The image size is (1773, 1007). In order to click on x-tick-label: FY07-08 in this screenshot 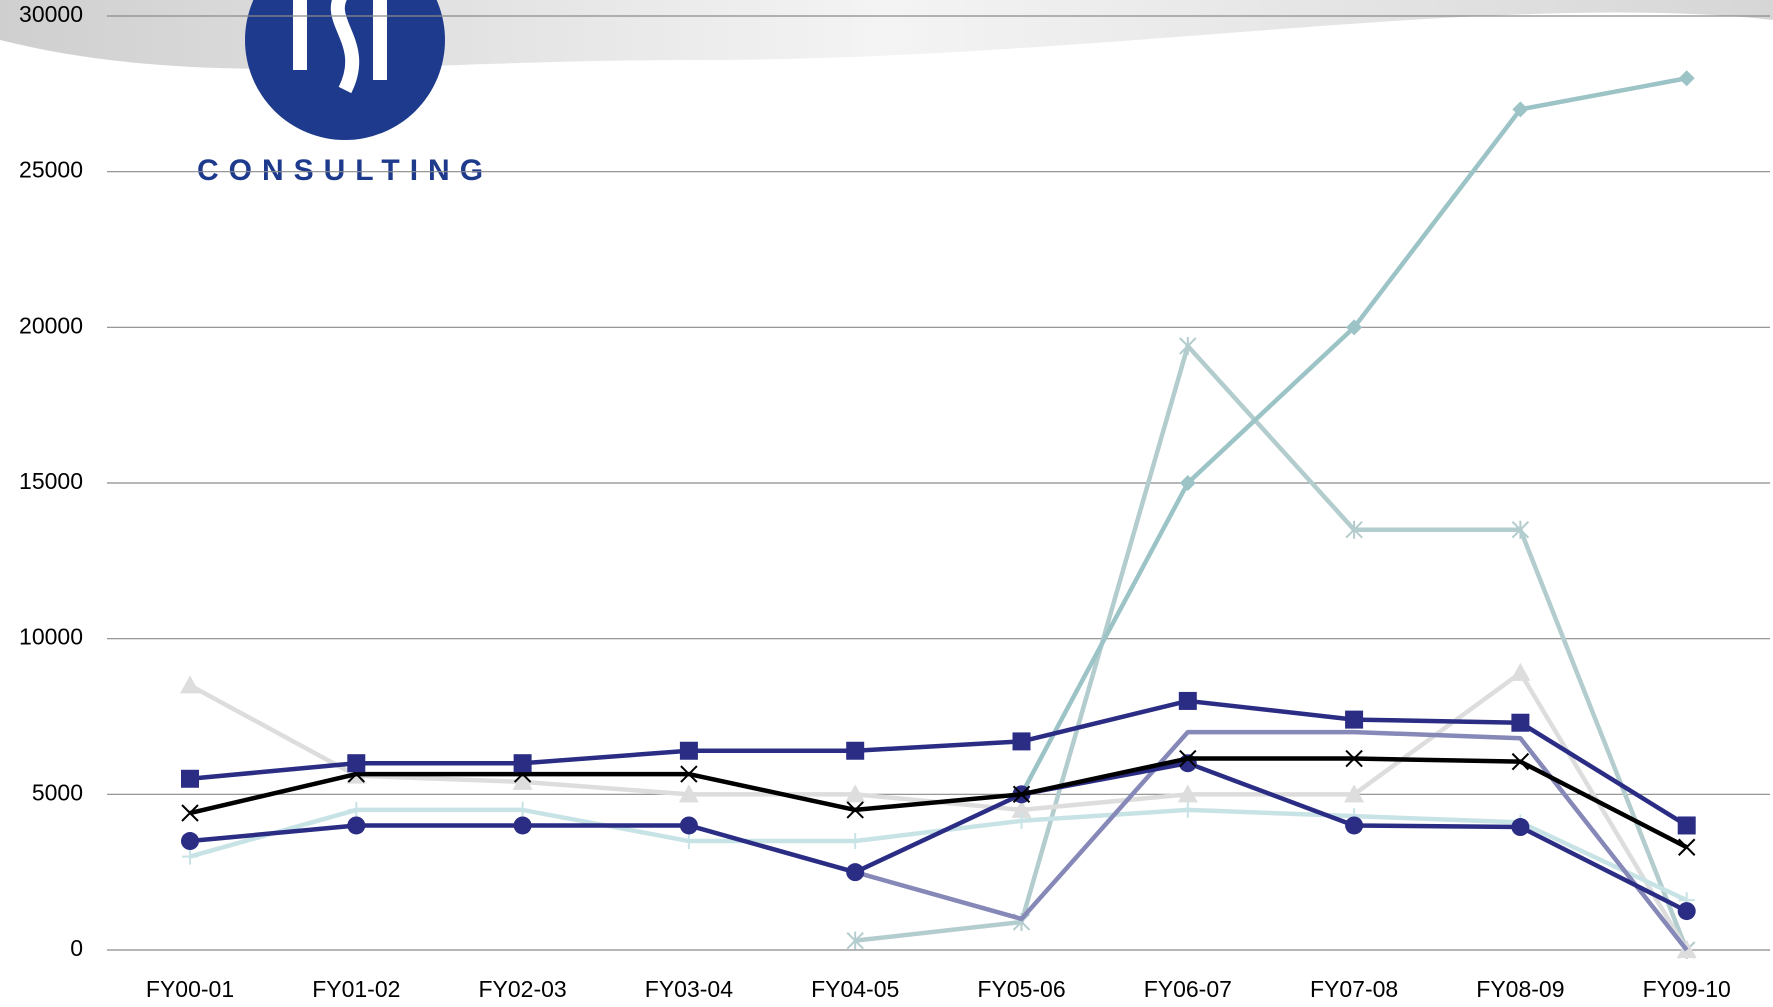, I will do `click(1354, 989)`.